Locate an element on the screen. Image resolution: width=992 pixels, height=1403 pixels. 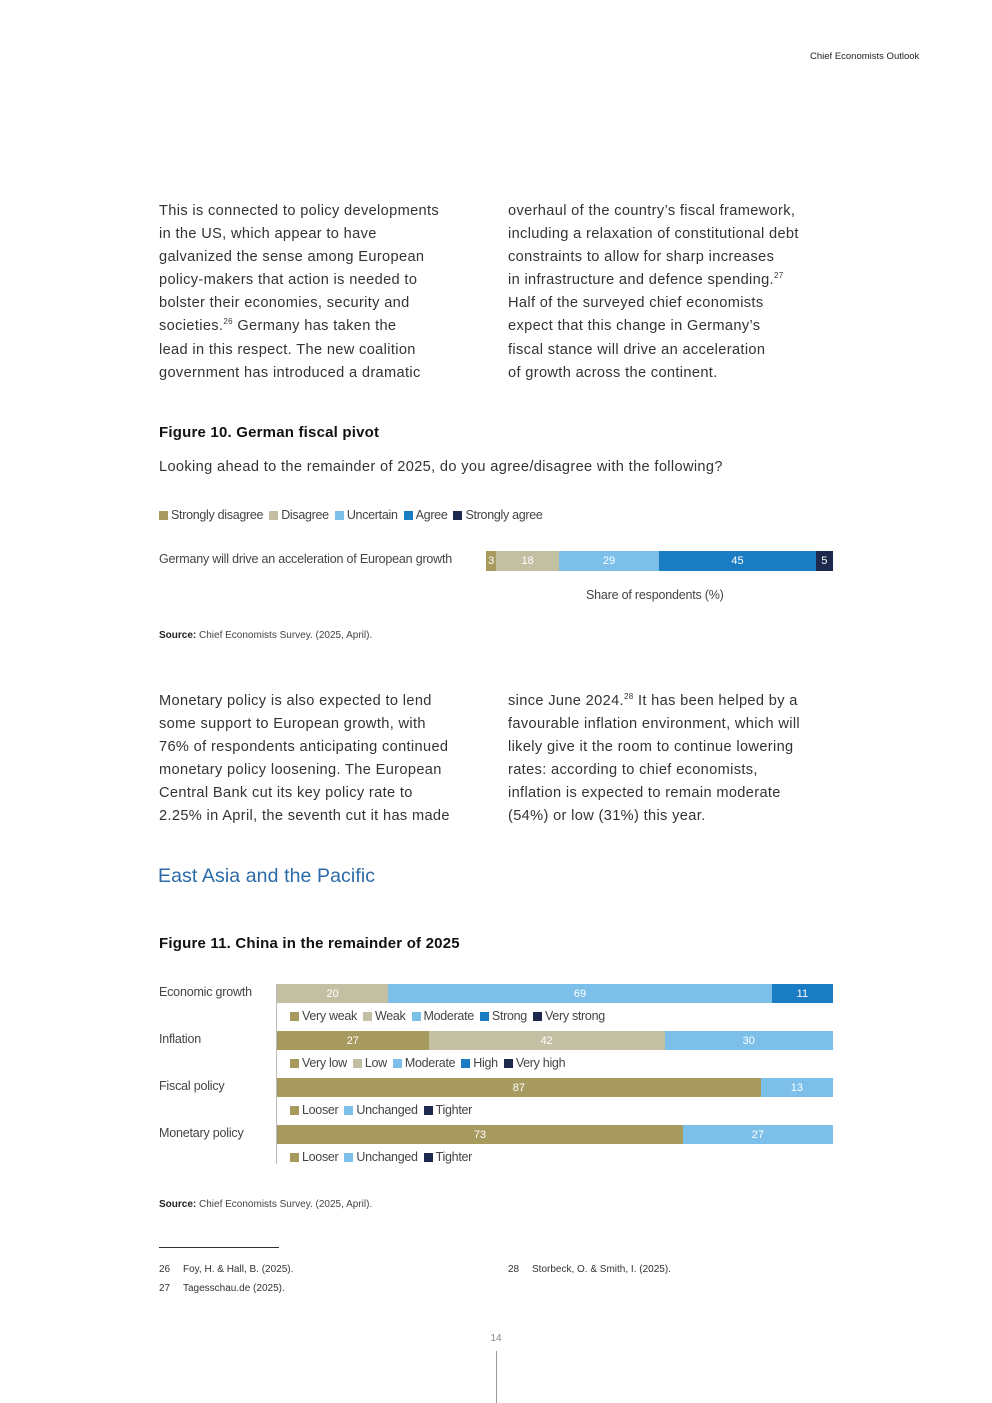
text: Germany has taken the is located at coordinates (314, 326).